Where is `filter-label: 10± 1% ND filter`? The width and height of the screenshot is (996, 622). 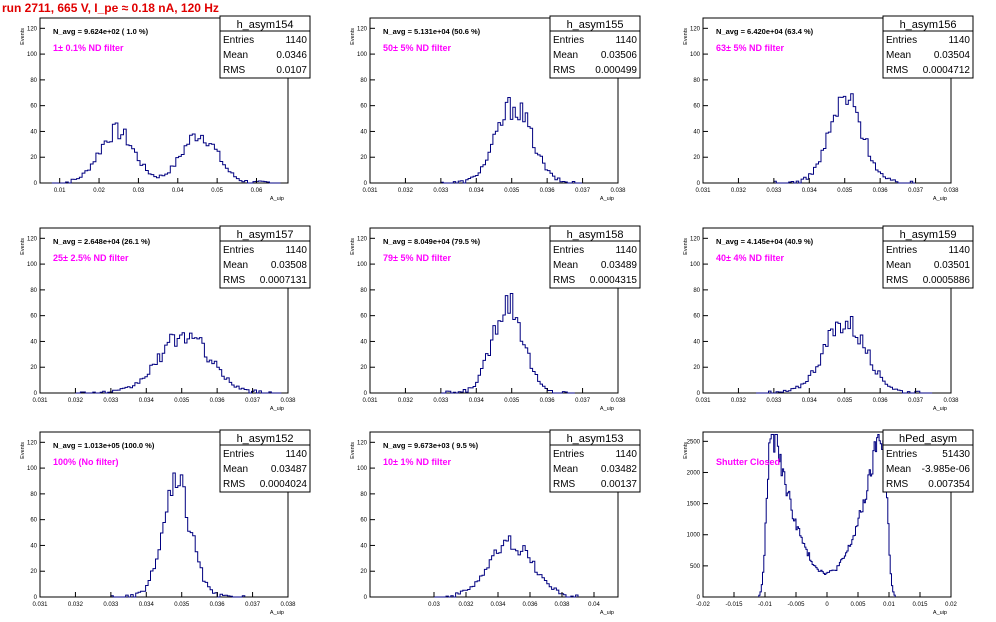 filter-label: 10± 1% ND filter is located at coordinates (417, 462).